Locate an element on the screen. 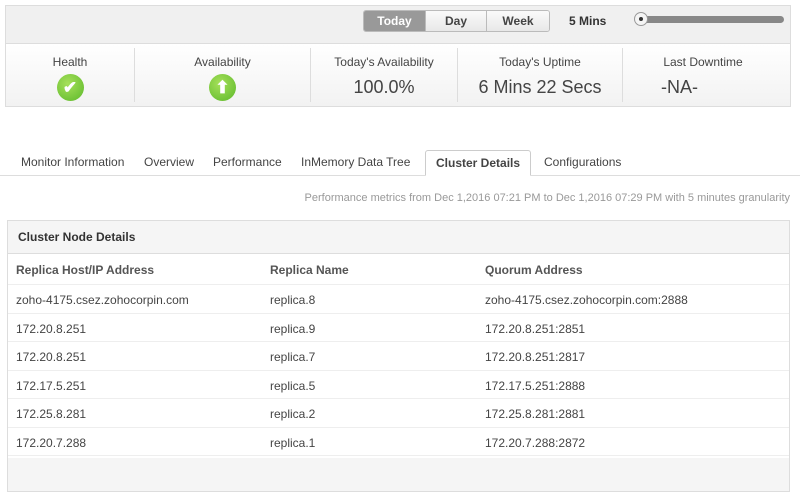 The height and width of the screenshot is (500, 800). table-cell: 172.20.7.288 is located at coordinates (51, 442).